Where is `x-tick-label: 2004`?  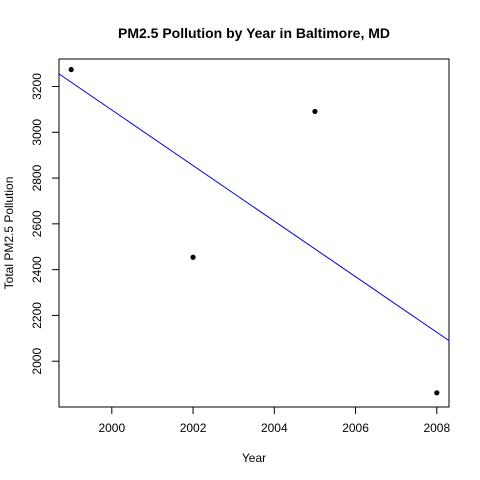 x-tick-label: 2004 is located at coordinates (274, 428).